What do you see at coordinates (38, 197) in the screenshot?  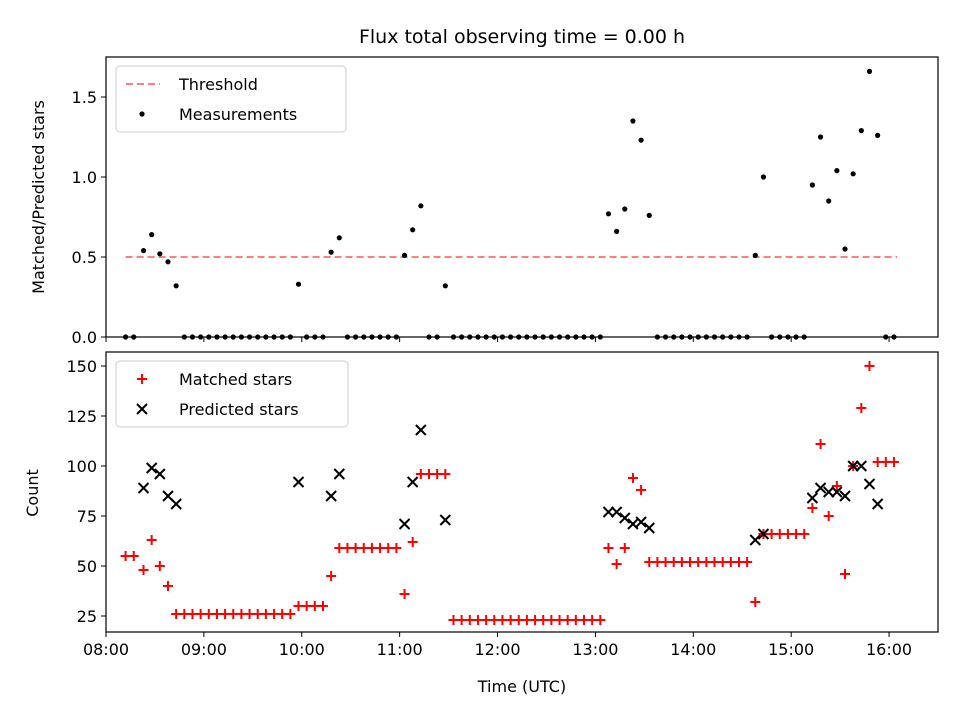 I see `y-axis-label-top: Matched/Predicted stars` at bounding box center [38, 197].